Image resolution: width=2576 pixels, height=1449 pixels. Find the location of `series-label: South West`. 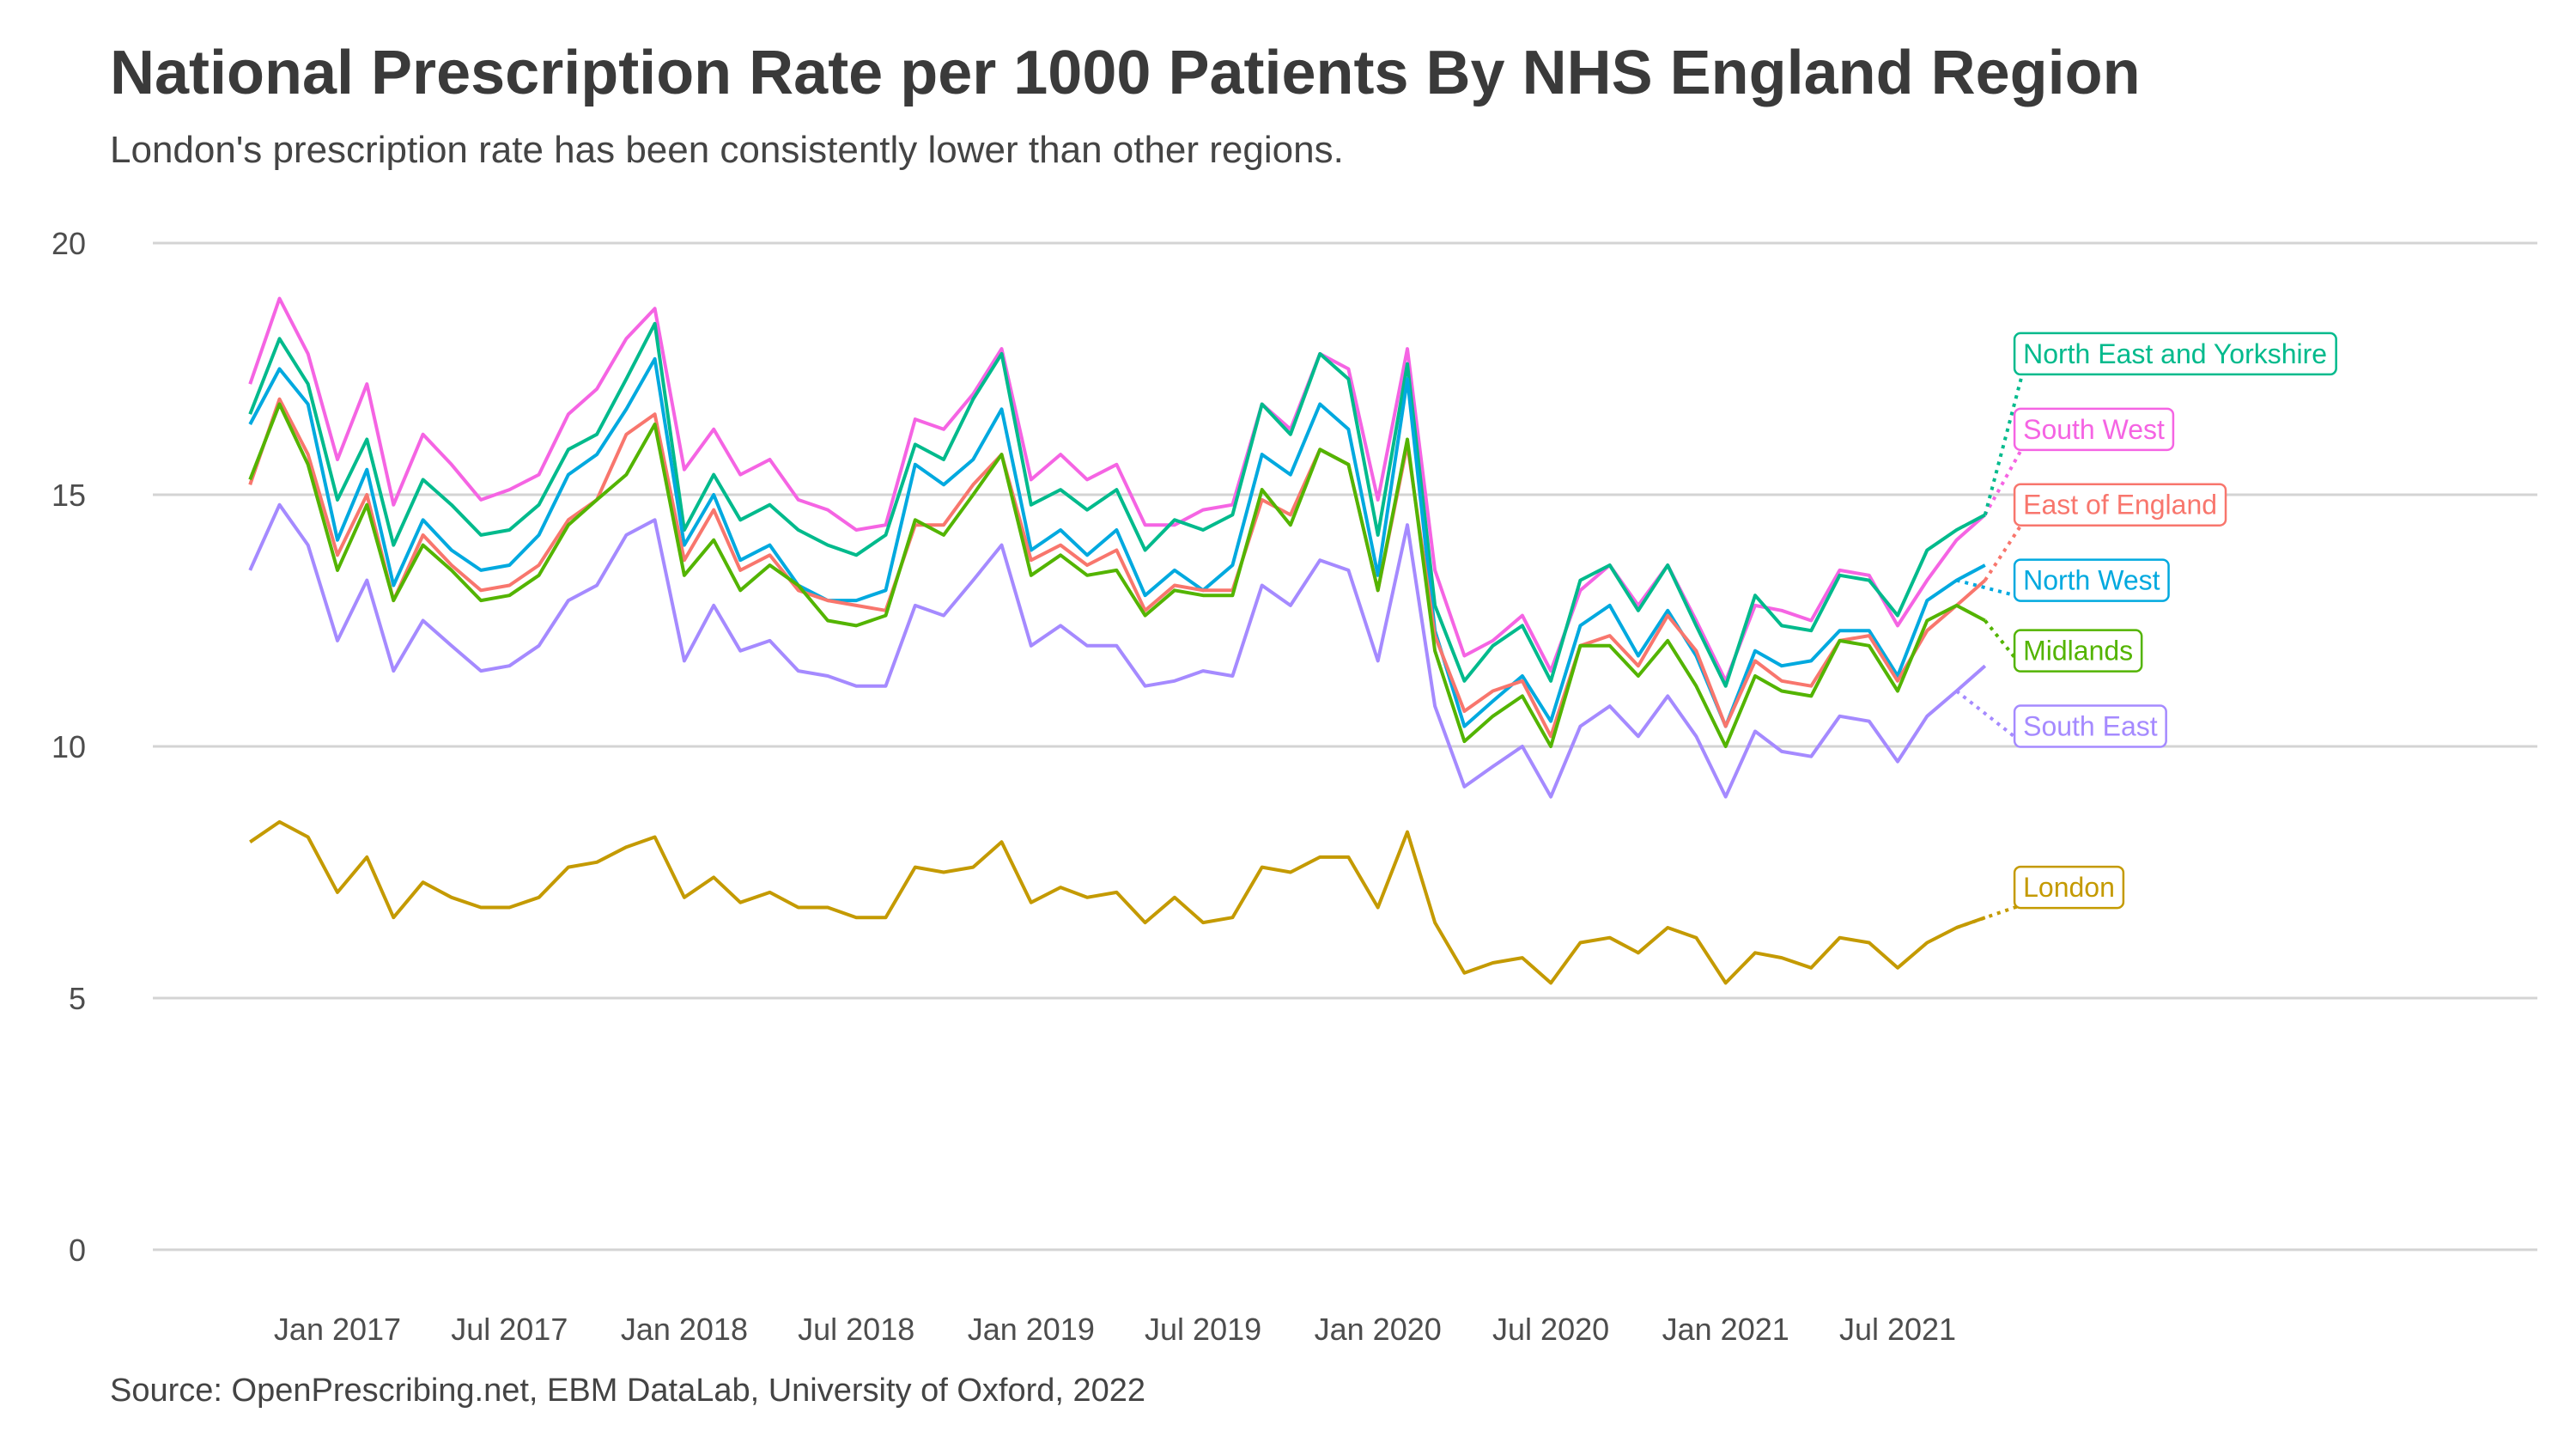

series-label: South West is located at coordinates (2094, 429).